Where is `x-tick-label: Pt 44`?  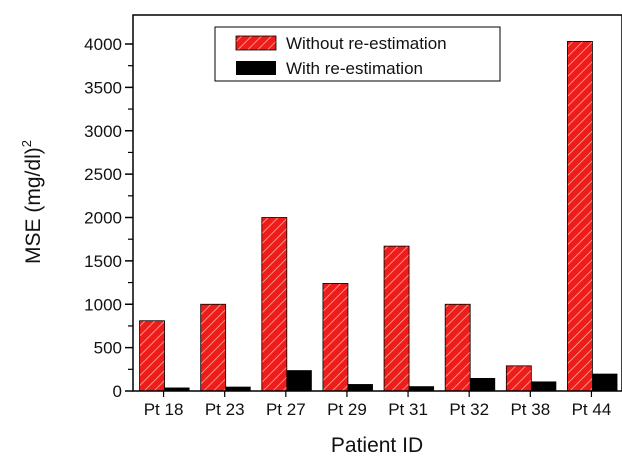 x-tick-label: Pt 44 is located at coordinates (592, 409).